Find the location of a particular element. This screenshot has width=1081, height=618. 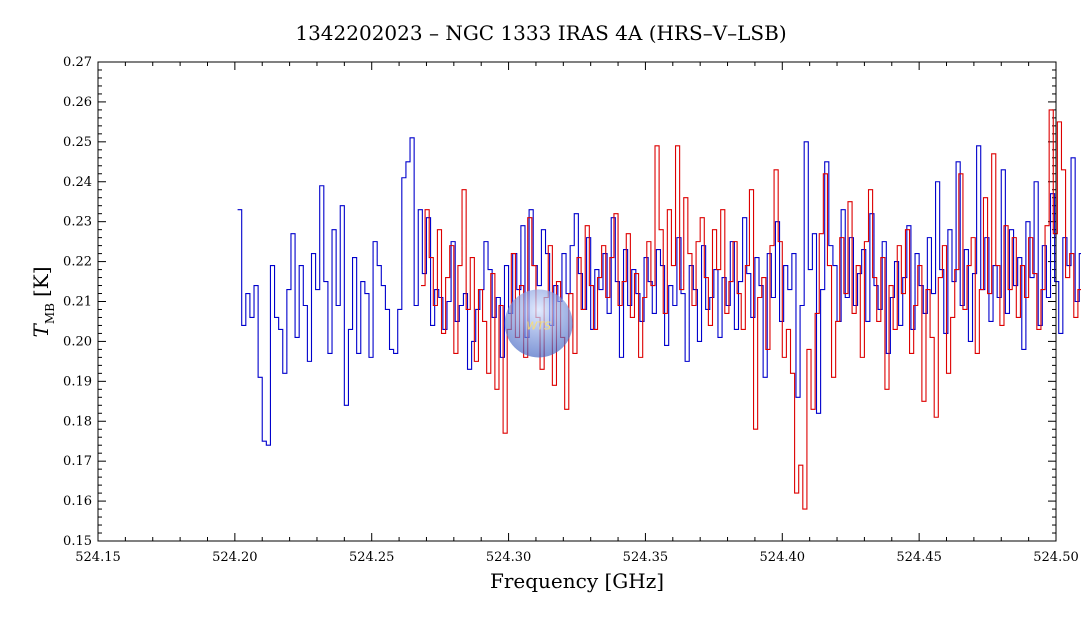

y-tick-label: 0.21 is located at coordinates (77, 302).